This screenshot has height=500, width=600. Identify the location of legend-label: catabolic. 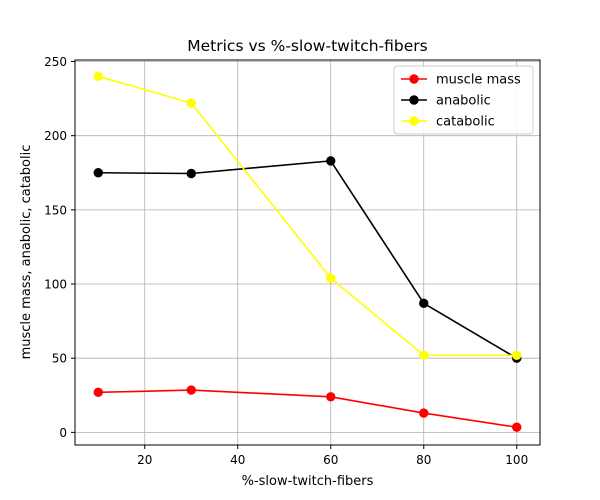
(465, 122).